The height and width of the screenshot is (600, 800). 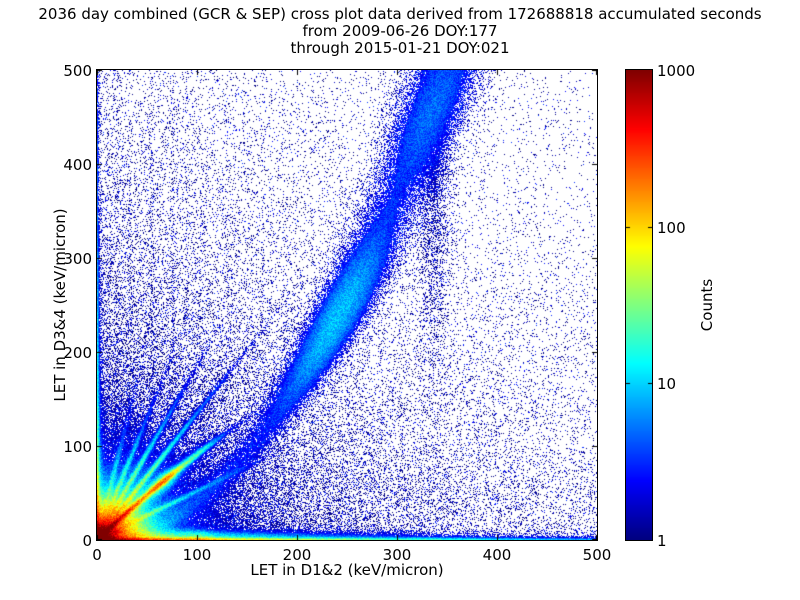 What do you see at coordinates (77, 71) in the screenshot?
I see `y-tick-label: 500` at bounding box center [77, 71].